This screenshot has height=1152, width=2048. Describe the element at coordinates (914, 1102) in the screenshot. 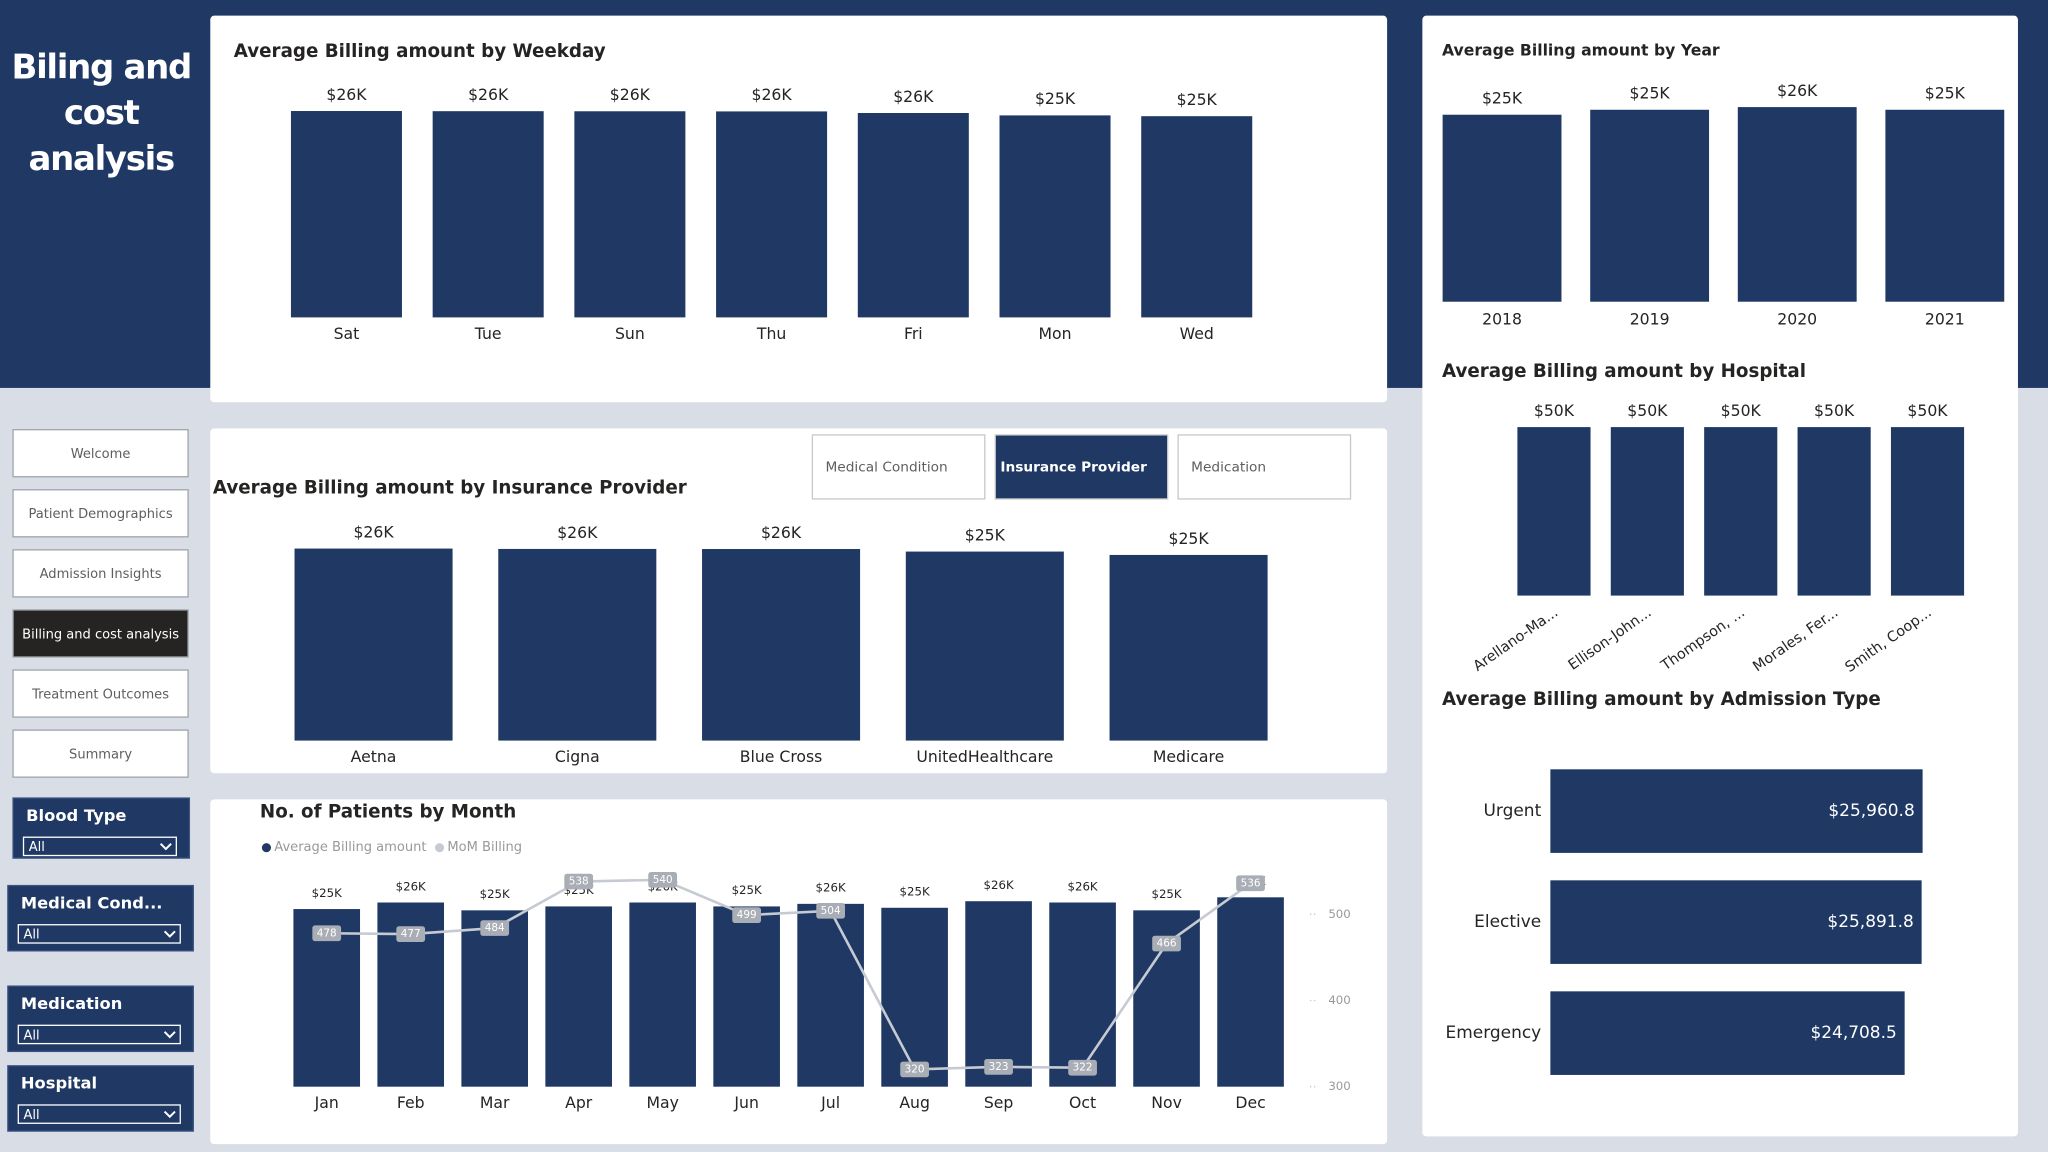

I see `x-tick-label: Aug` at that location.